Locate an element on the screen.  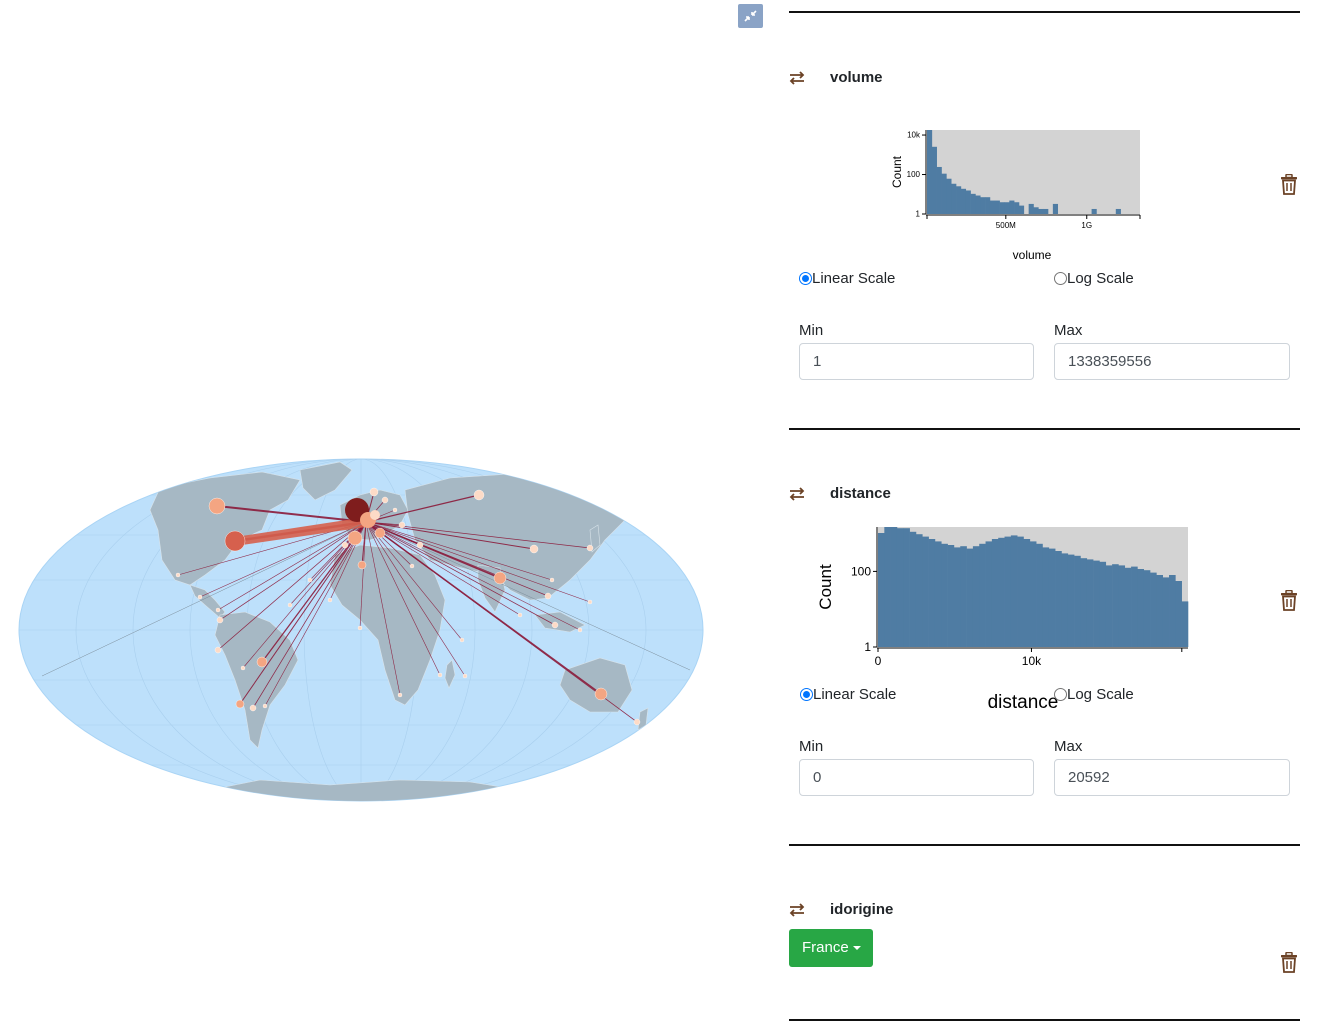
filter-header: idorigine is located at coordinates (939, 911).